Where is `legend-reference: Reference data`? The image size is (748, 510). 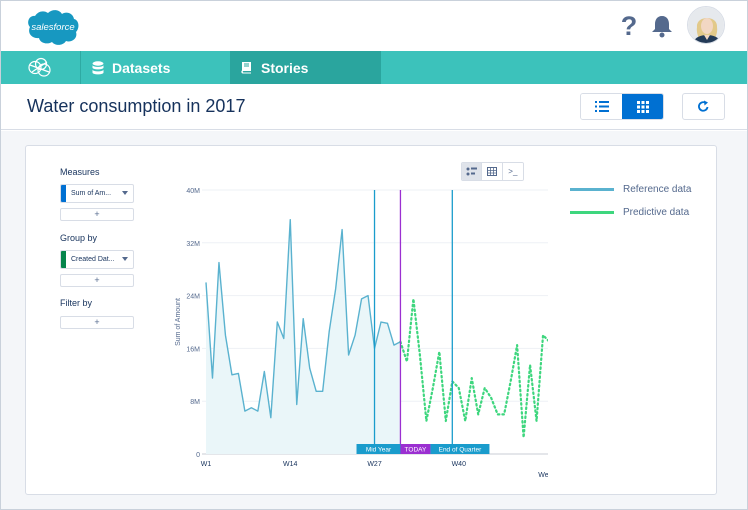 legend-reference: Reference data is located at coordinates (630, 189).